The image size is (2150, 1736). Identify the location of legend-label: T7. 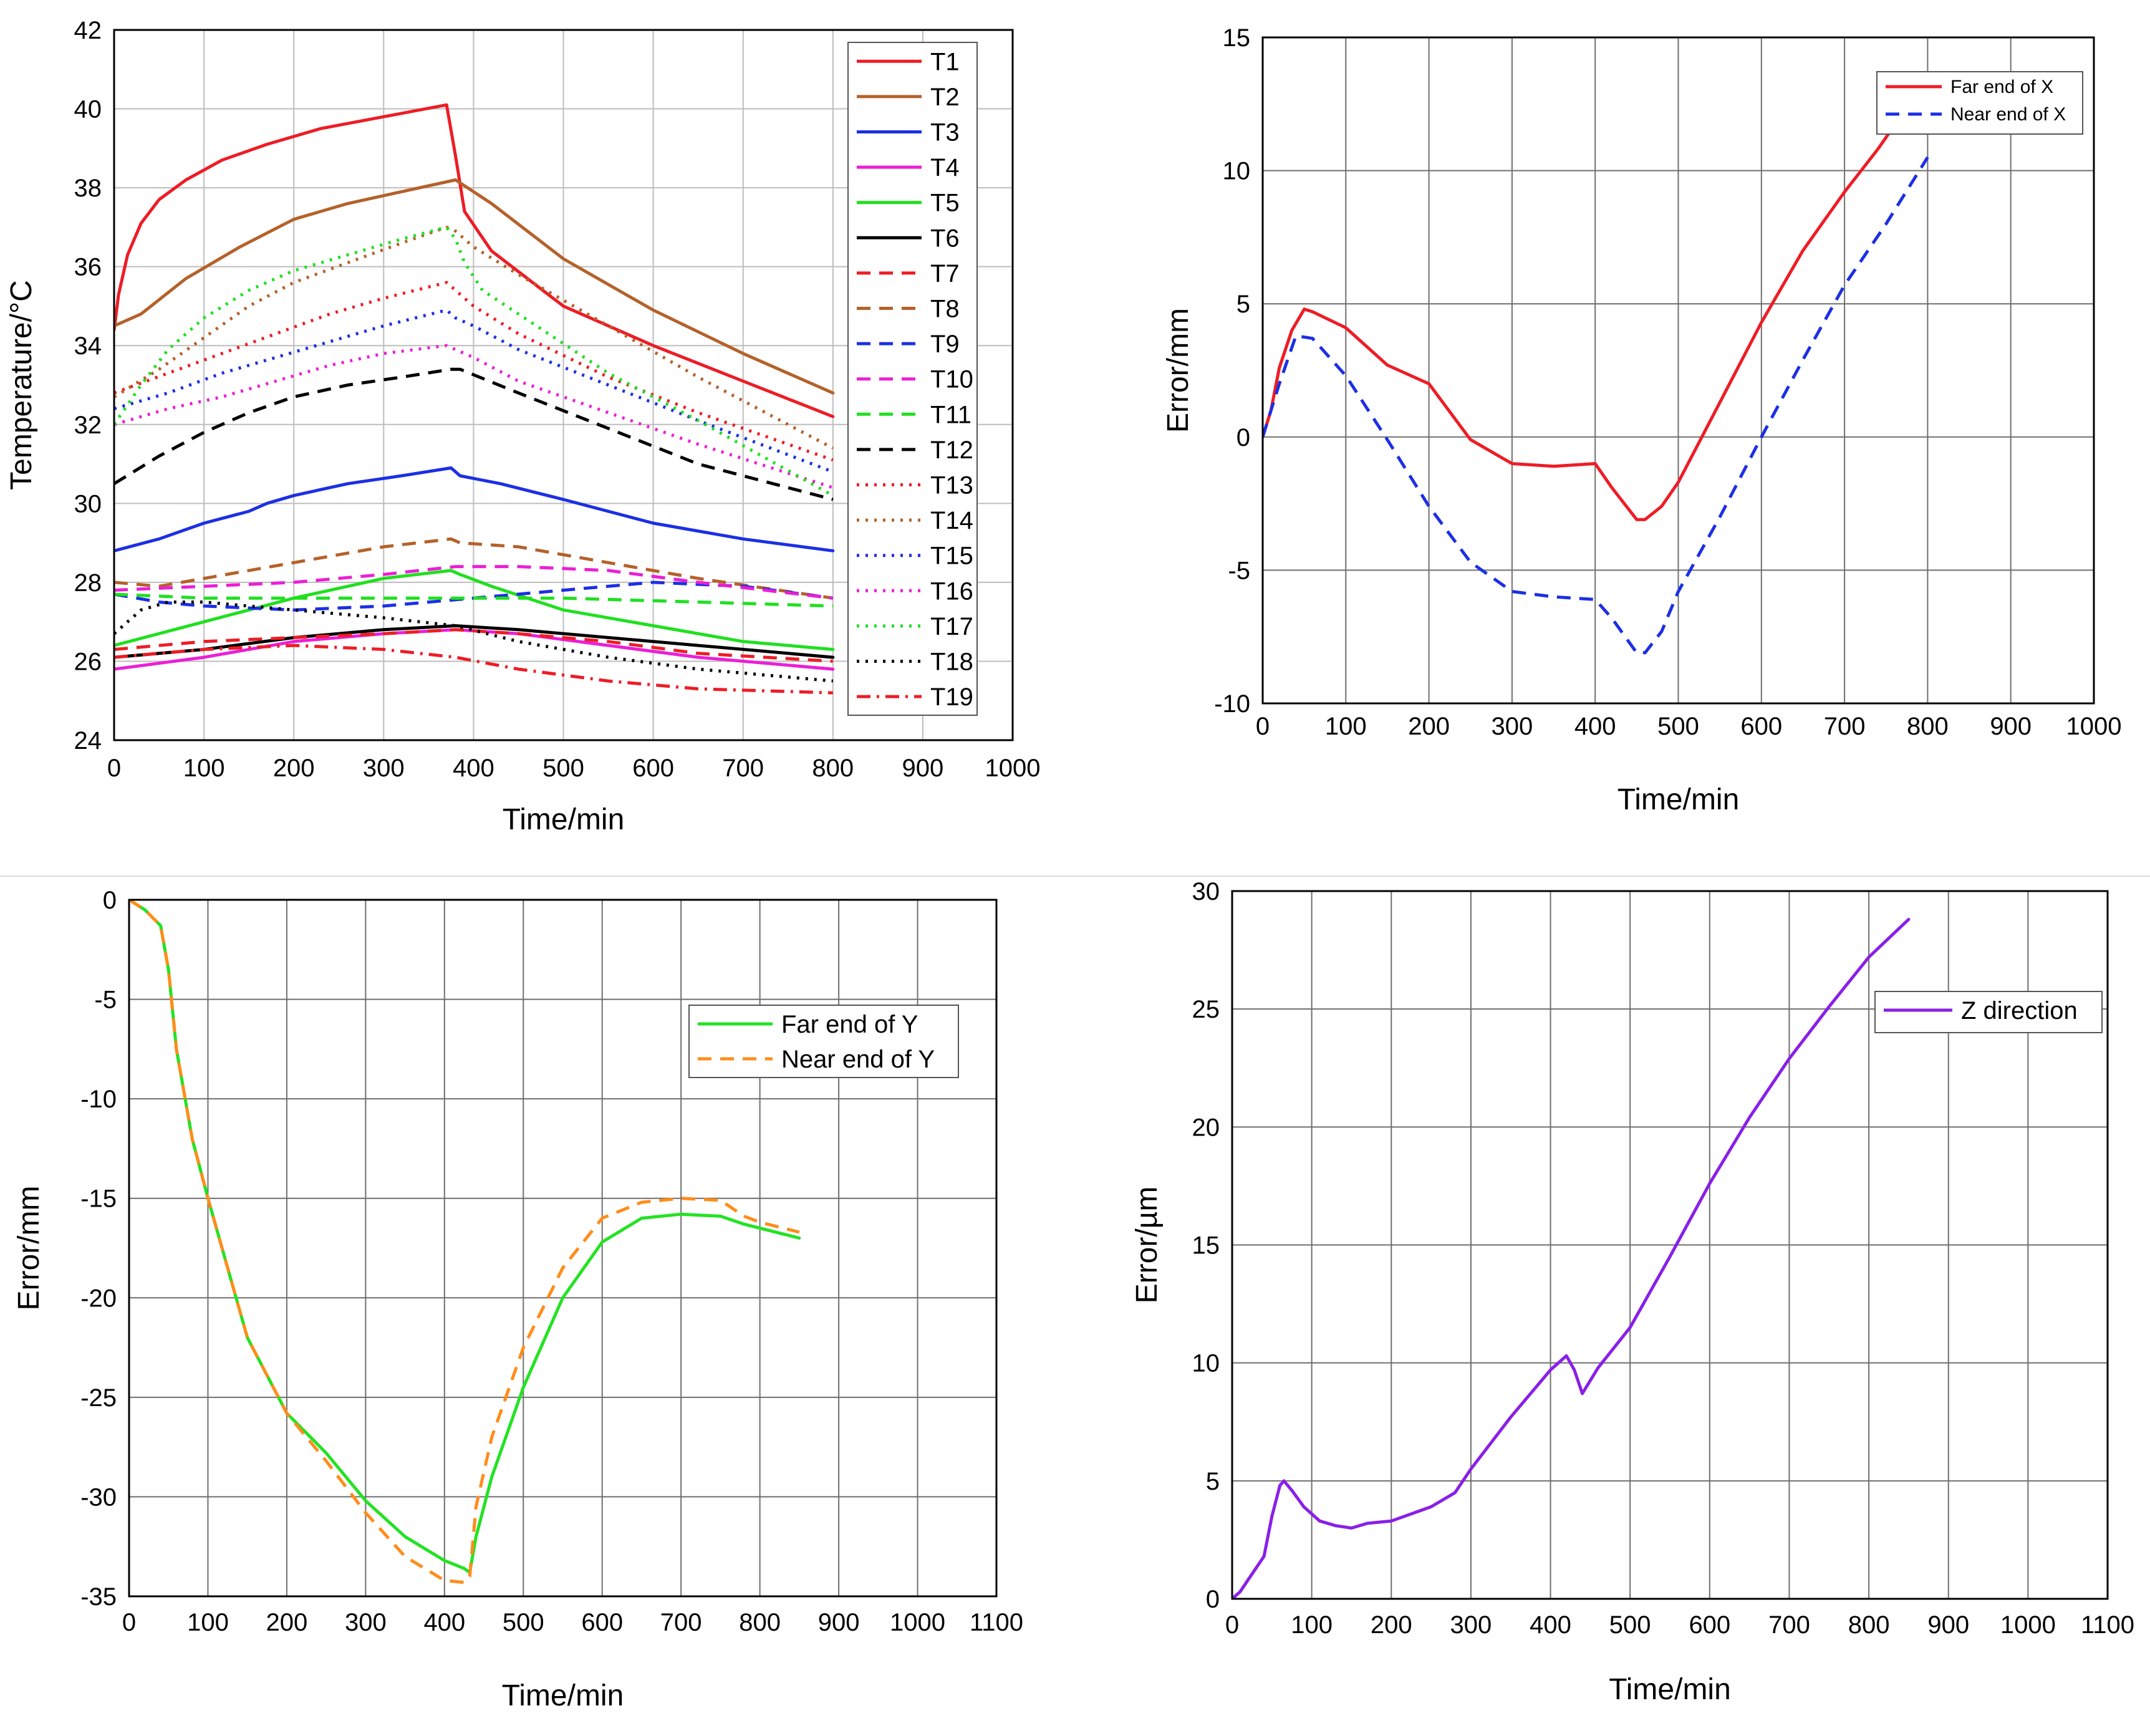
(945, 273).